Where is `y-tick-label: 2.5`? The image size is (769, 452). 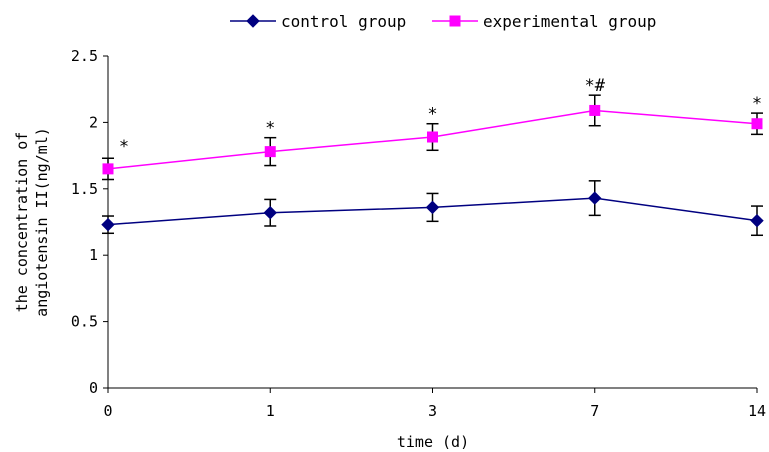 y-tick-label: 2.5 is located at coordinates (84, 56).